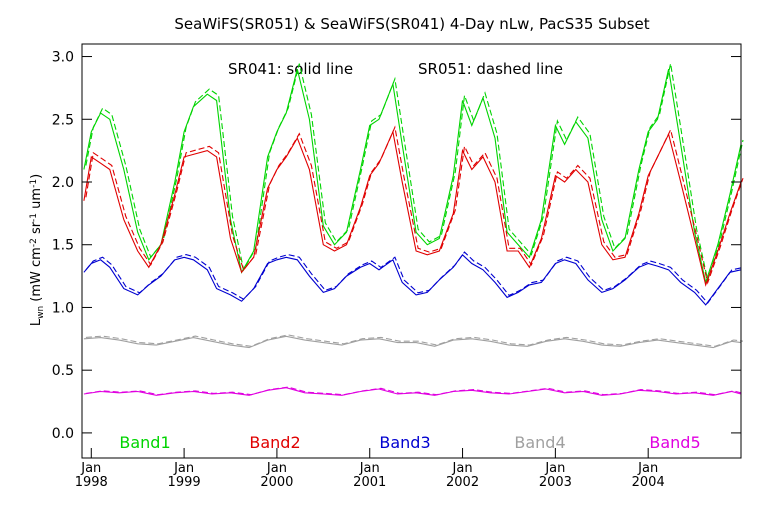  Describe the element at coordinates (274, 442) in the screenshot. I see `legend-band2: Band2` at that location.